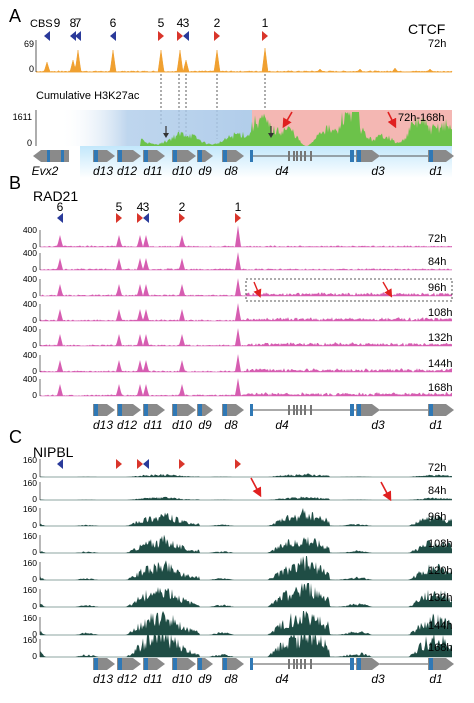 Image resolution: width=474 pixels, height=703 pixels. I want to click on nipbl-time-label: 96h, so click(437, 517).